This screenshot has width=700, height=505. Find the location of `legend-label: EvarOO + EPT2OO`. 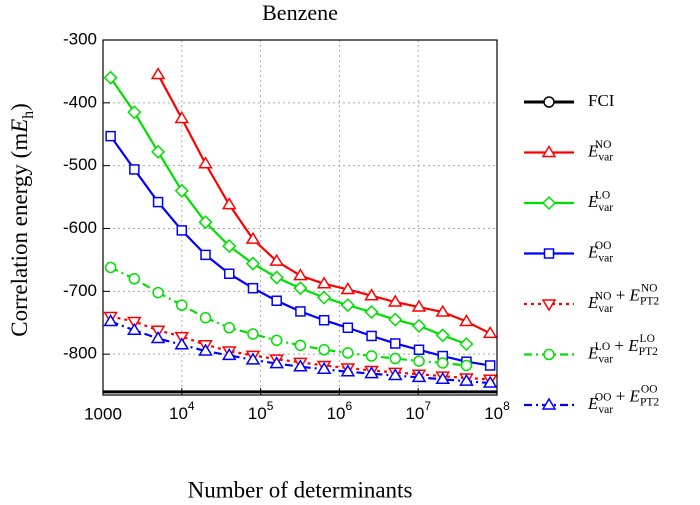

legend-label: EvarOO + EPT2OO is located at coordinates (623, 398).